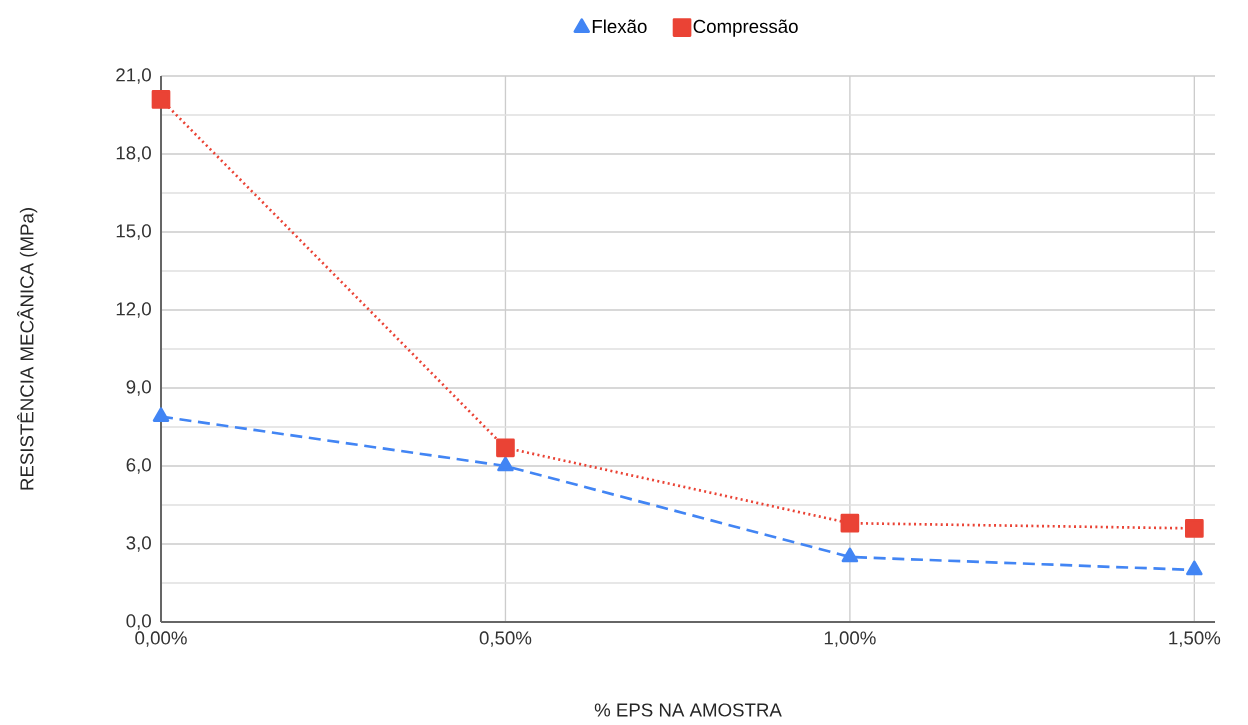 The height and width of the screenshot is (725, 1248). What do you see at coordinates (133, 232) in the screenshot?
I see `y-tick-label: 15,0` at bounding box center [133, 232].